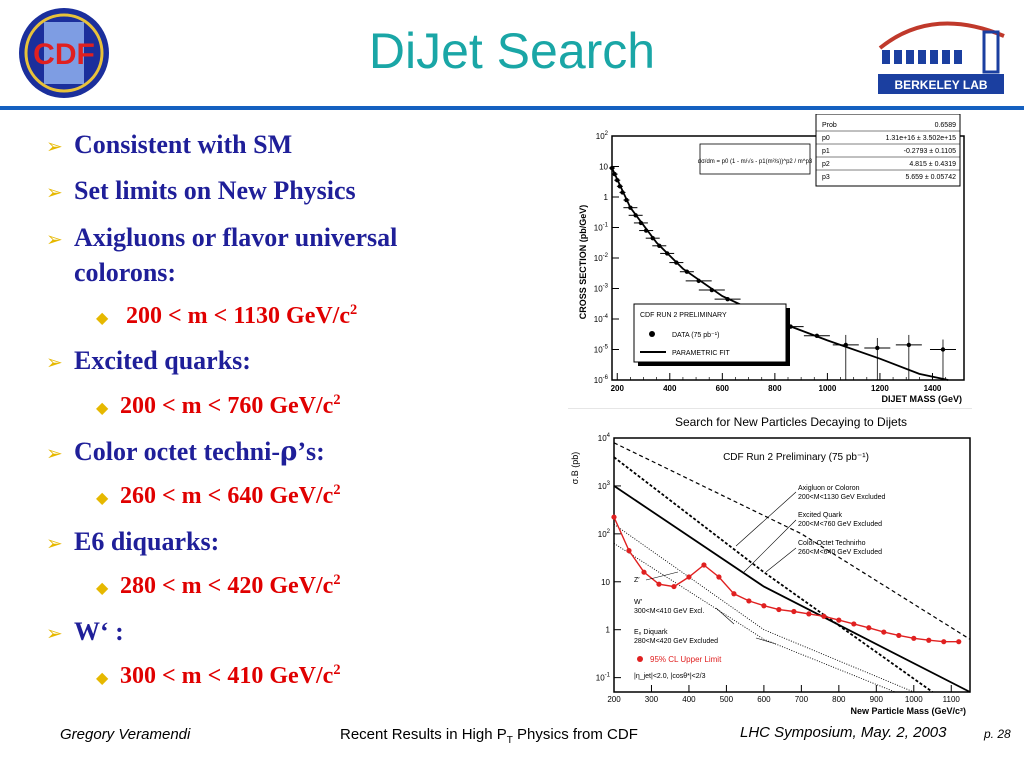 The width and height of the screenshot is (1024, 768). Describe the element at coordinates (840, 524) in the screenshot. I see `svg-text: 200<M<760 GeV Excluded` at that location.